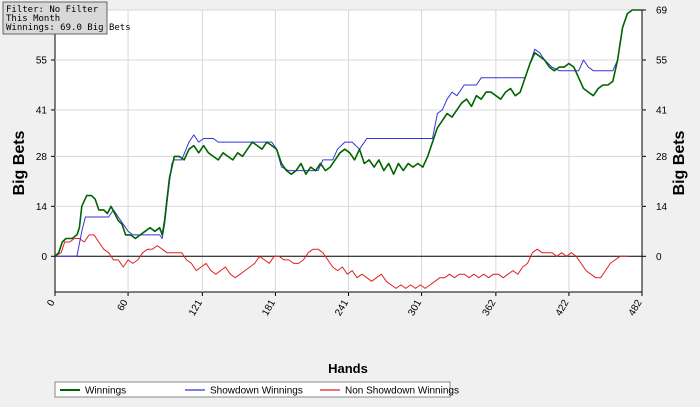 This screenshot has width=700, height=407. I want to click on legend-item-showdown: Showdown Winnings, so click(256, 391).